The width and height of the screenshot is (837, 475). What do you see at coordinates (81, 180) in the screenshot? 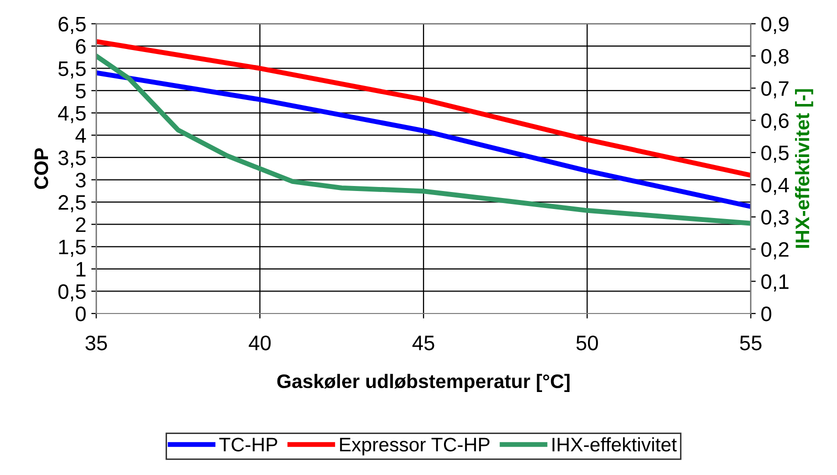
I see `y-tick-label: 3` at bounding box center [81, 180].